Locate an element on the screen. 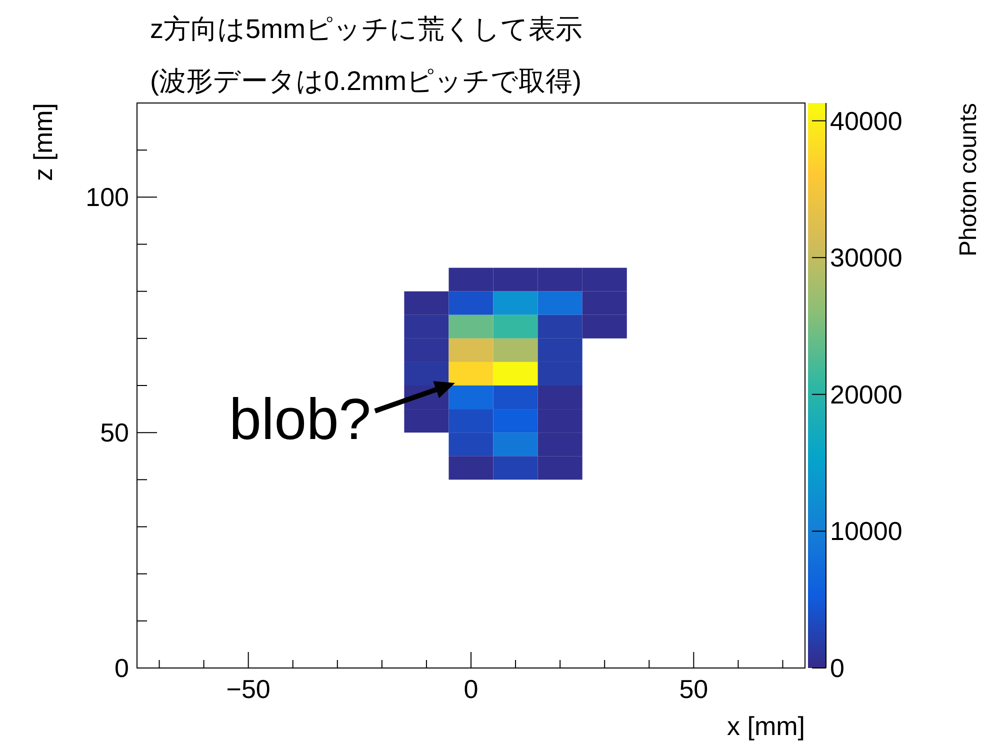 The height and width of the screenshot is (742, 988). color-bar-title: Photon counts is located at coordinates (968, 179).